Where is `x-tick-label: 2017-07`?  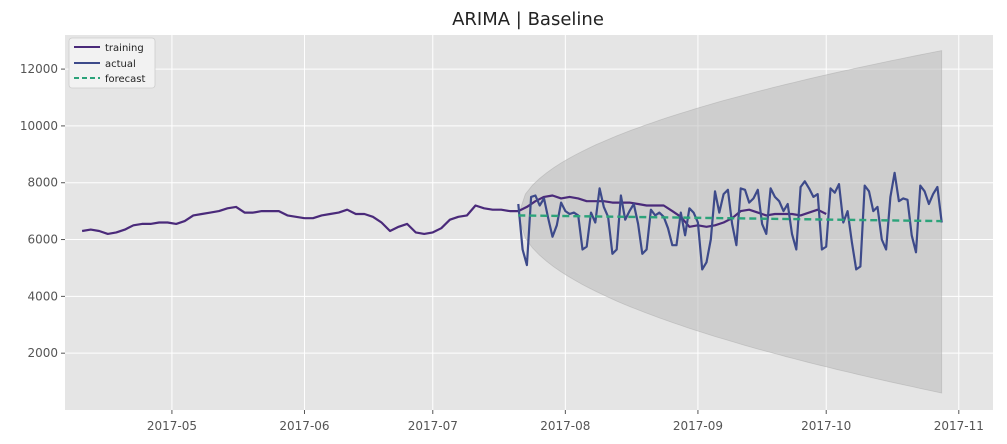
x-tick-label: 2017-07 is located at coordinates (433, 426).